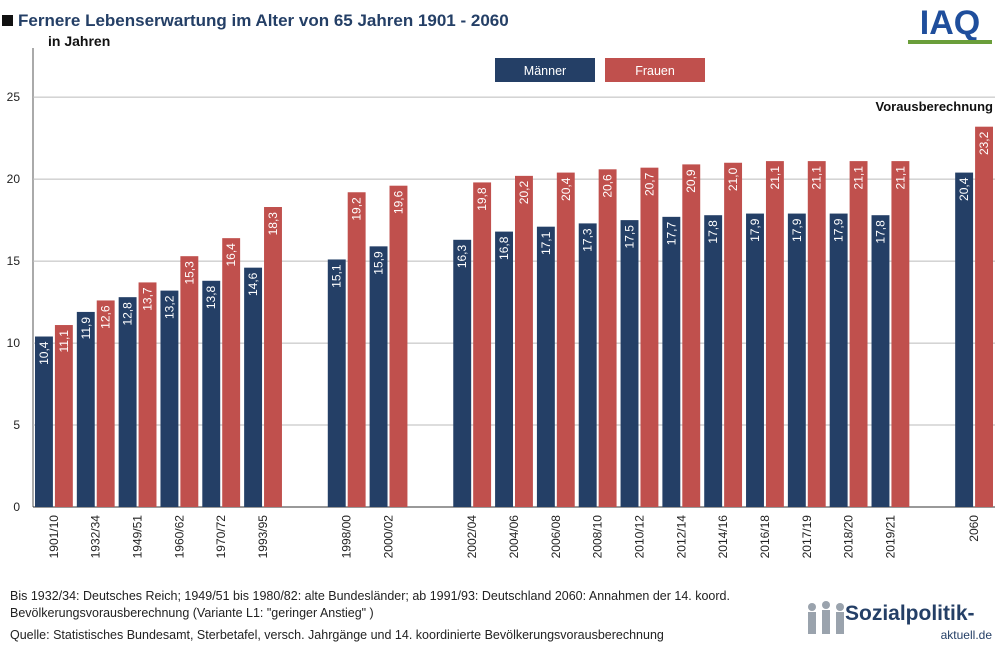 The image size is (1000, 646). I want to click on x-tick-label: 2002/04, so click(472, 537).